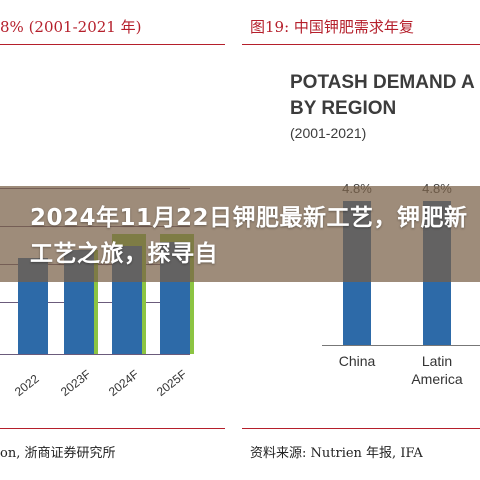  What do you see at coordinates (95, 354) in the screenshot?
I see `left-gridline` at bounding box center [95, 354].